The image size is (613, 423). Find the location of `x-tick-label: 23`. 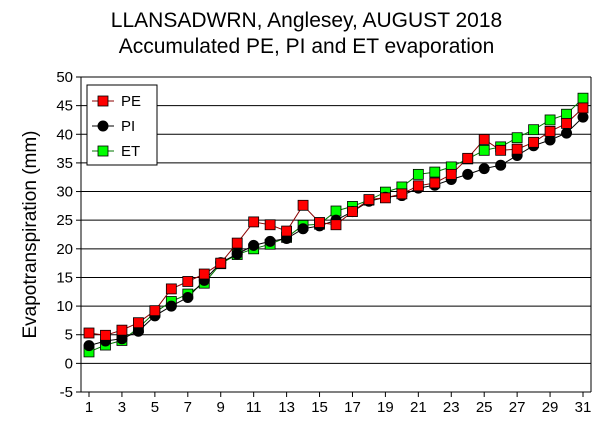

x-tick-label: 23 is located at coordinates (451, 407).